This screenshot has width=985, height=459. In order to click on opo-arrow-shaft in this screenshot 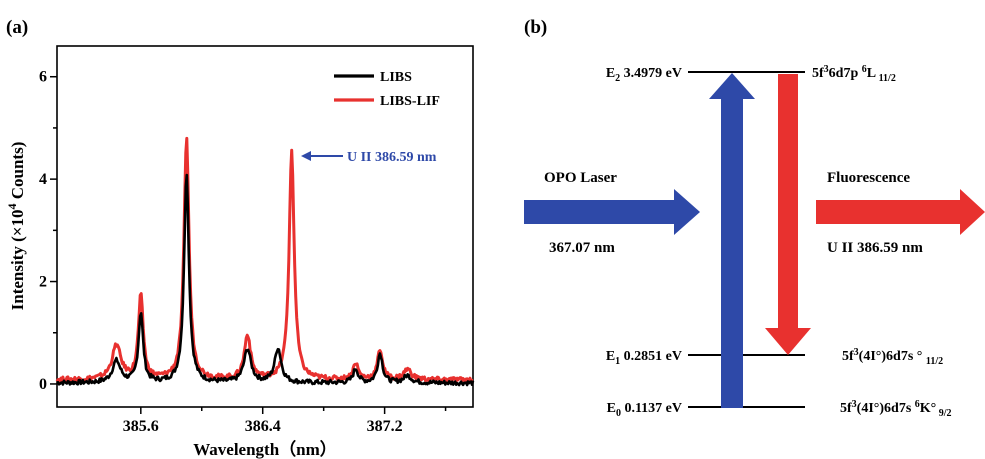, I will do `click(600, 212)`.